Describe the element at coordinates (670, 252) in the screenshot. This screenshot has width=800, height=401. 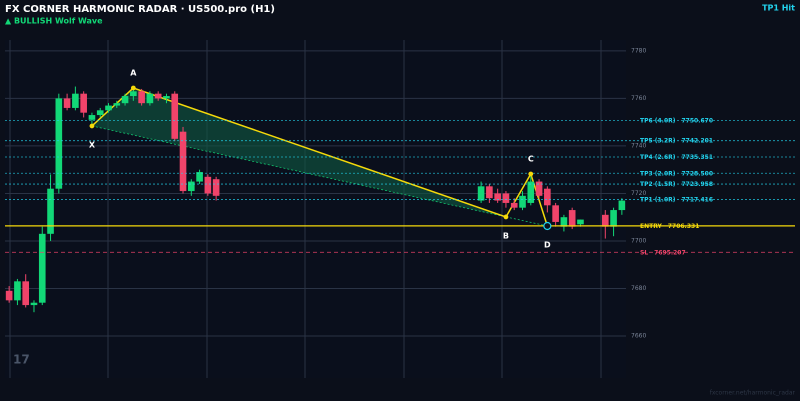
I see `level-value: 7695.207` at that location.